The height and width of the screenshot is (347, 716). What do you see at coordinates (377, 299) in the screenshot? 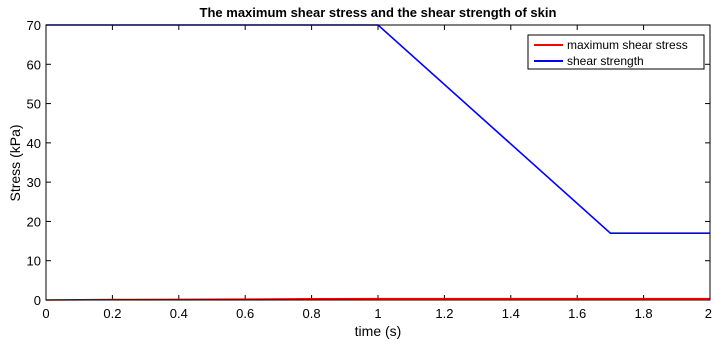
I see `series-line-maximum-shear-stress` at bounding box center [377, 299].